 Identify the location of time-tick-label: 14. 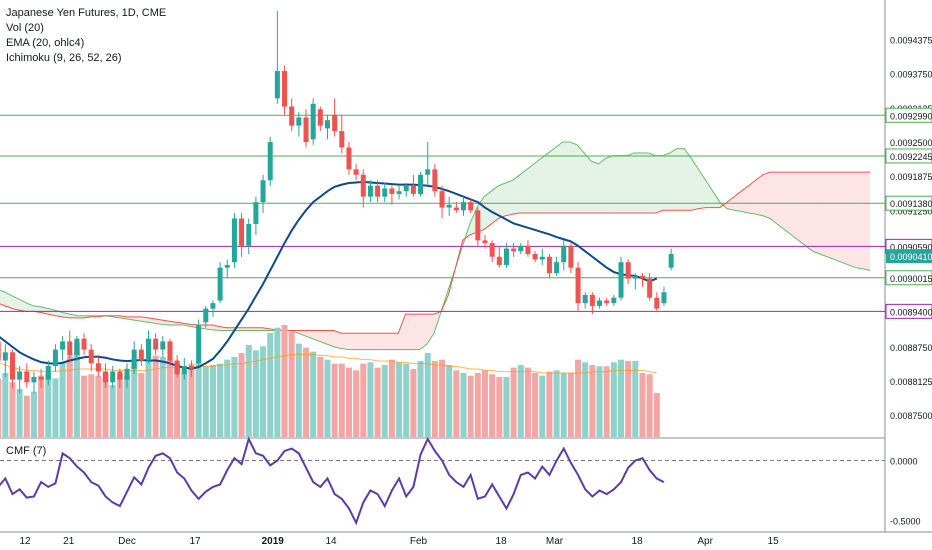
(331, 541).